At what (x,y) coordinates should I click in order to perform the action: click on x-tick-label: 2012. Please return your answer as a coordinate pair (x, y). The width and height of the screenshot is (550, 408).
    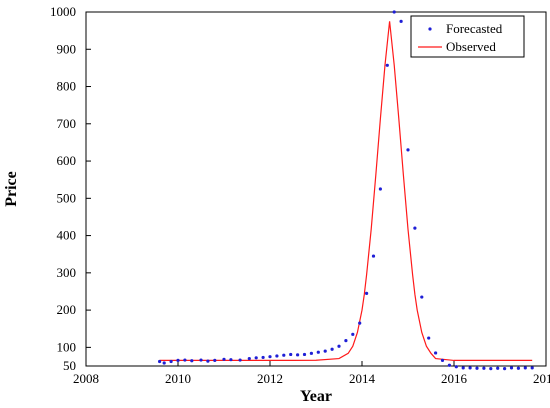
    Looking at the image, I should click on (270, 378).